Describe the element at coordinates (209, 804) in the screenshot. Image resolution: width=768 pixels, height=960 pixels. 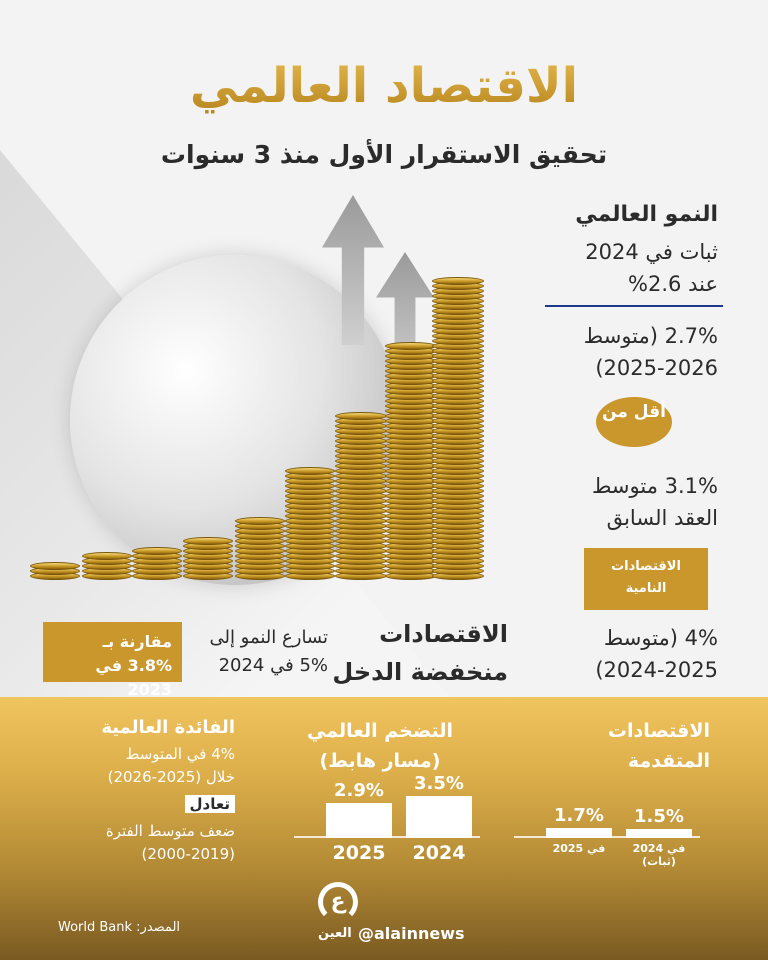
I see `equals-tag: تعادل` at that location.